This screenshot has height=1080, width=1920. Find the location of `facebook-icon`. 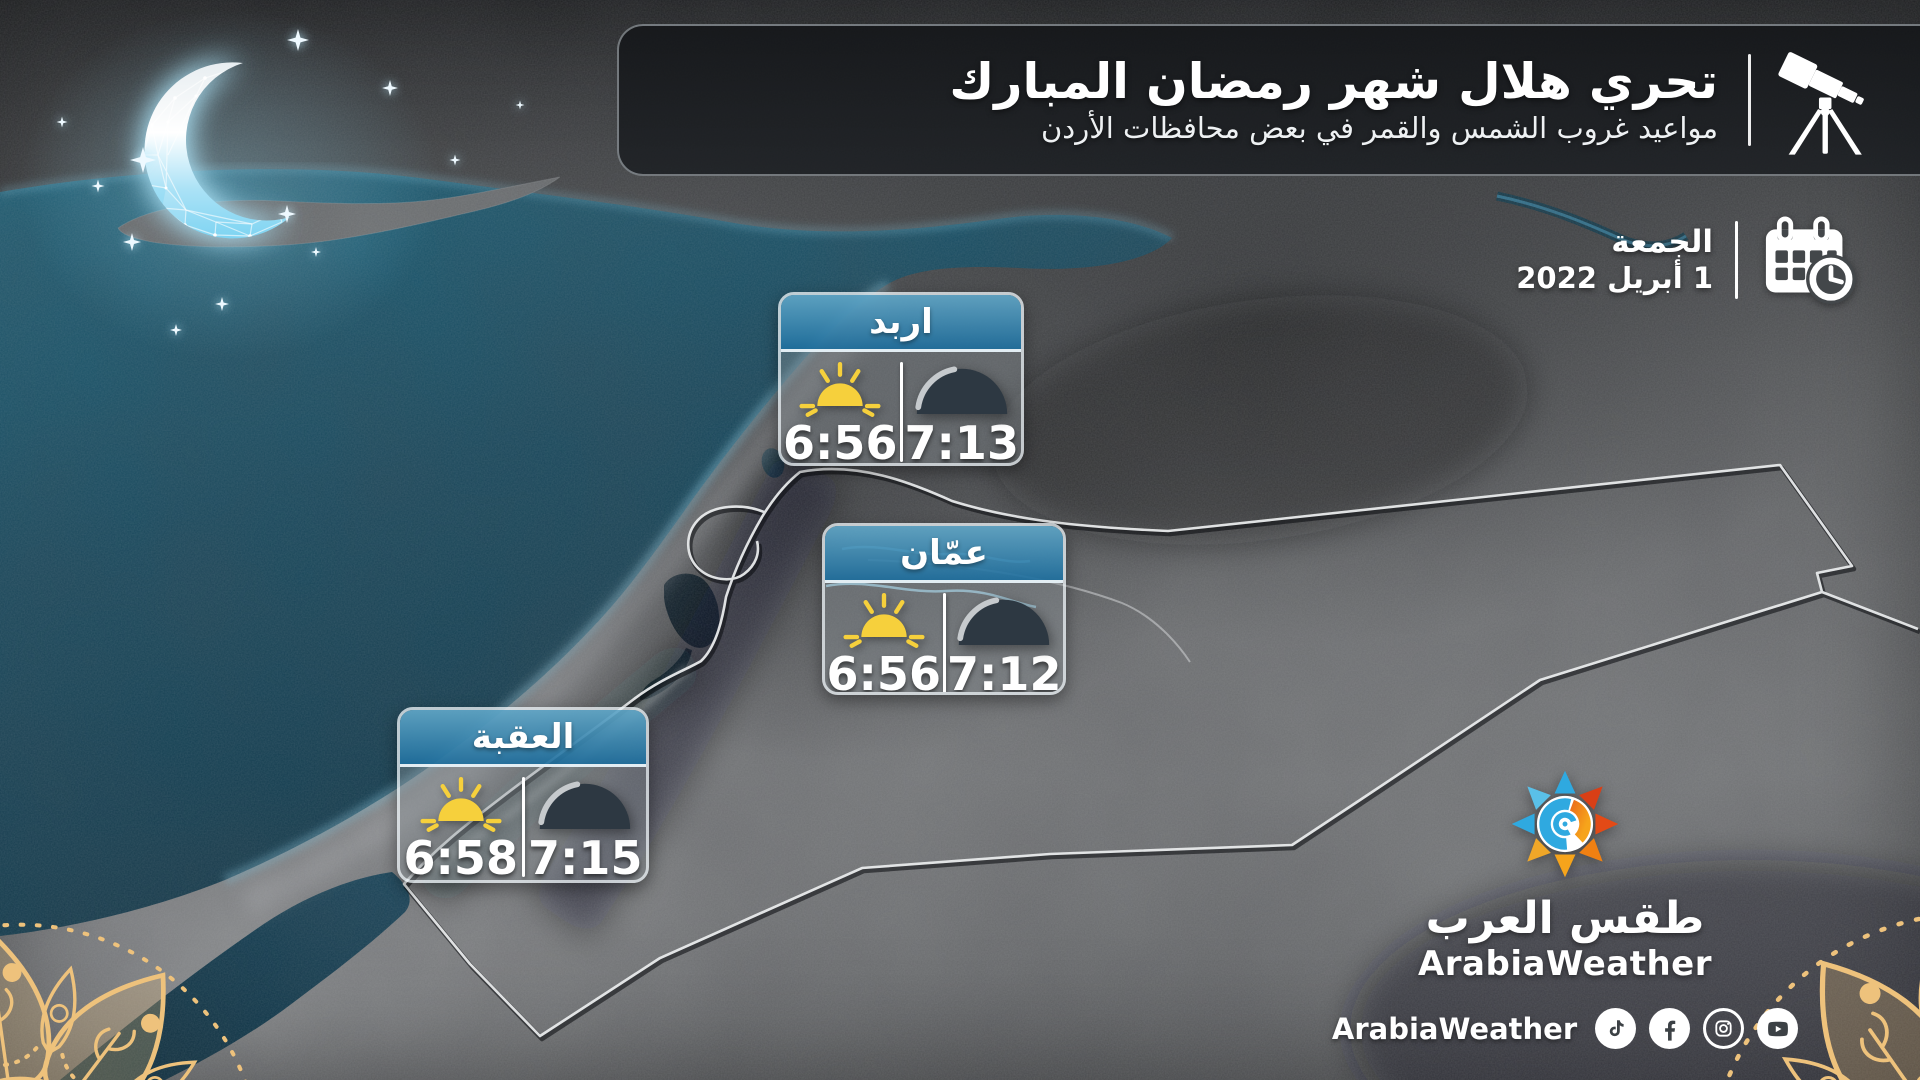

facebook-icon is located at coordinates (1670, 1028).